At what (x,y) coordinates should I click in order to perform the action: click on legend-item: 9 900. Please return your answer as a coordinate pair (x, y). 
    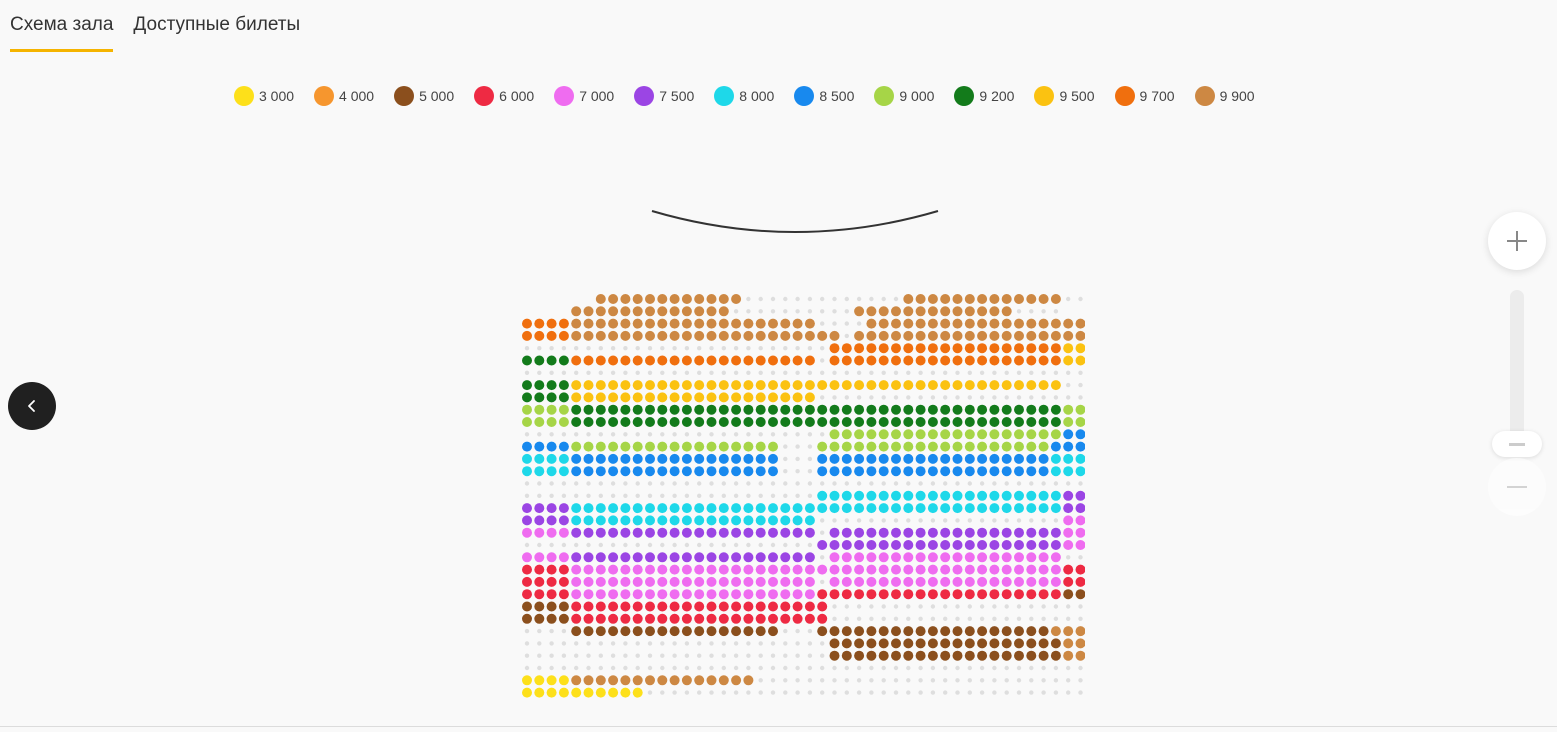
    Looking at the image, I should click on (1224, 96).